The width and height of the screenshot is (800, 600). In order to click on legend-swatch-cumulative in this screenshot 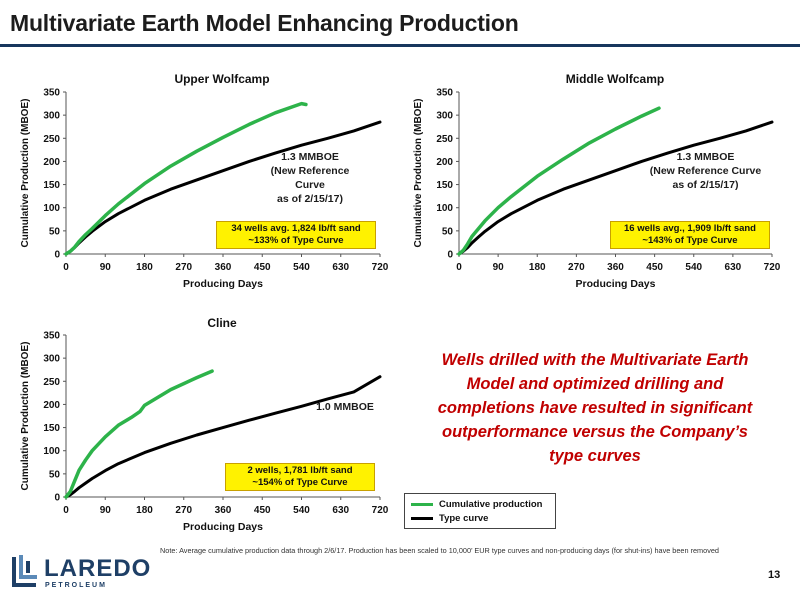, I will do `click(422, 504)`.